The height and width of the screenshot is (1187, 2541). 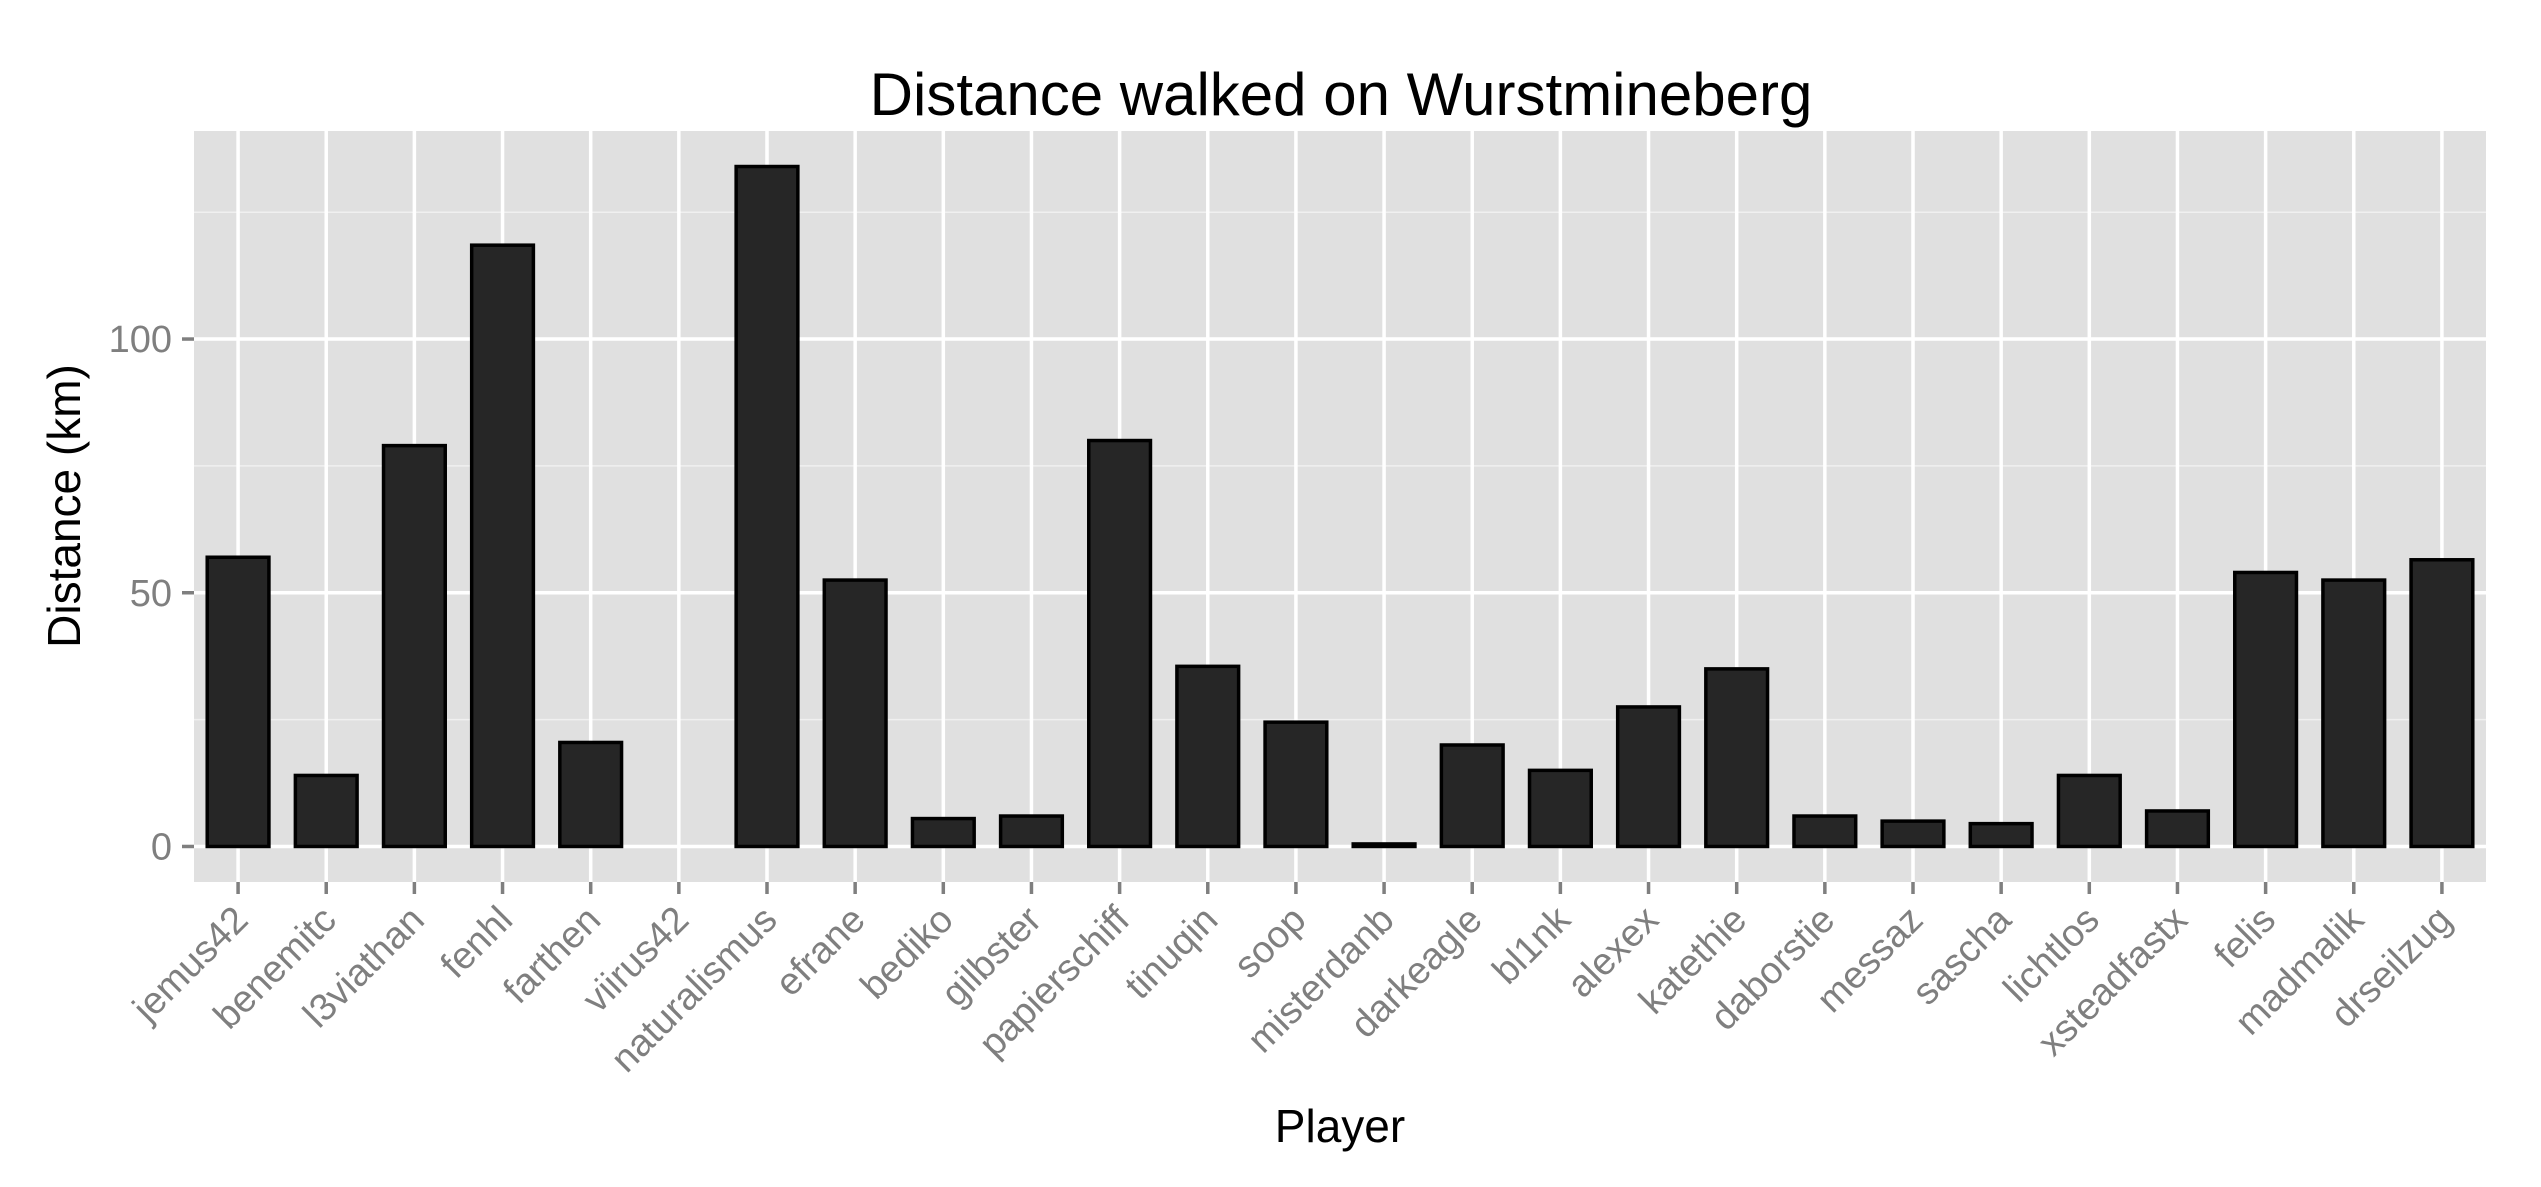 I want to click on y-tick-label: 100, so click(x=140, y=340).